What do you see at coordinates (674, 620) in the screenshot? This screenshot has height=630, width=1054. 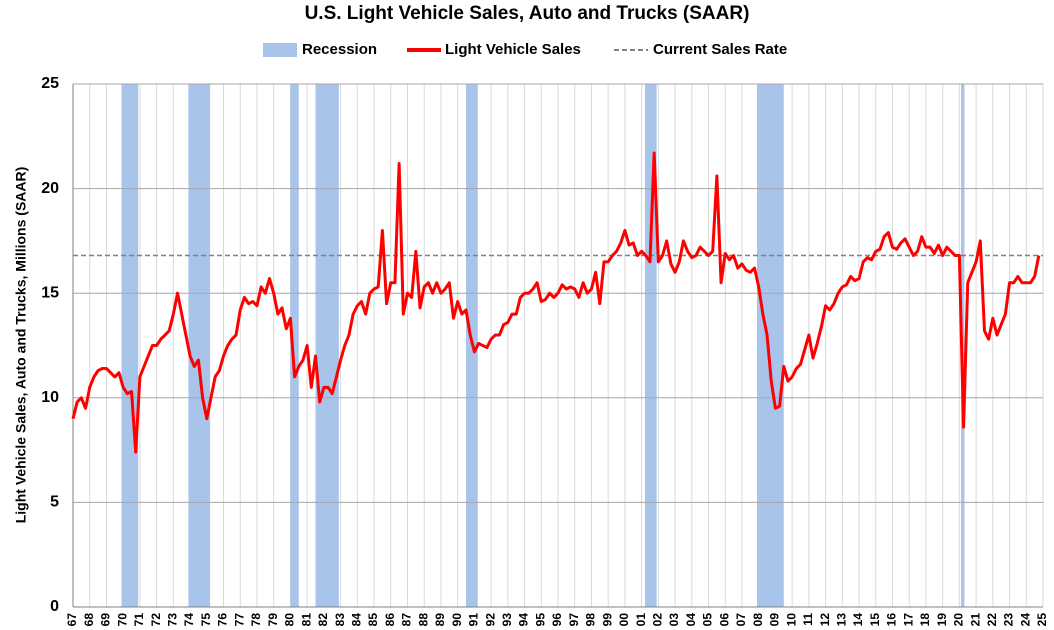 I see `x-tick-label: 03` at bounding box center [674, 620].